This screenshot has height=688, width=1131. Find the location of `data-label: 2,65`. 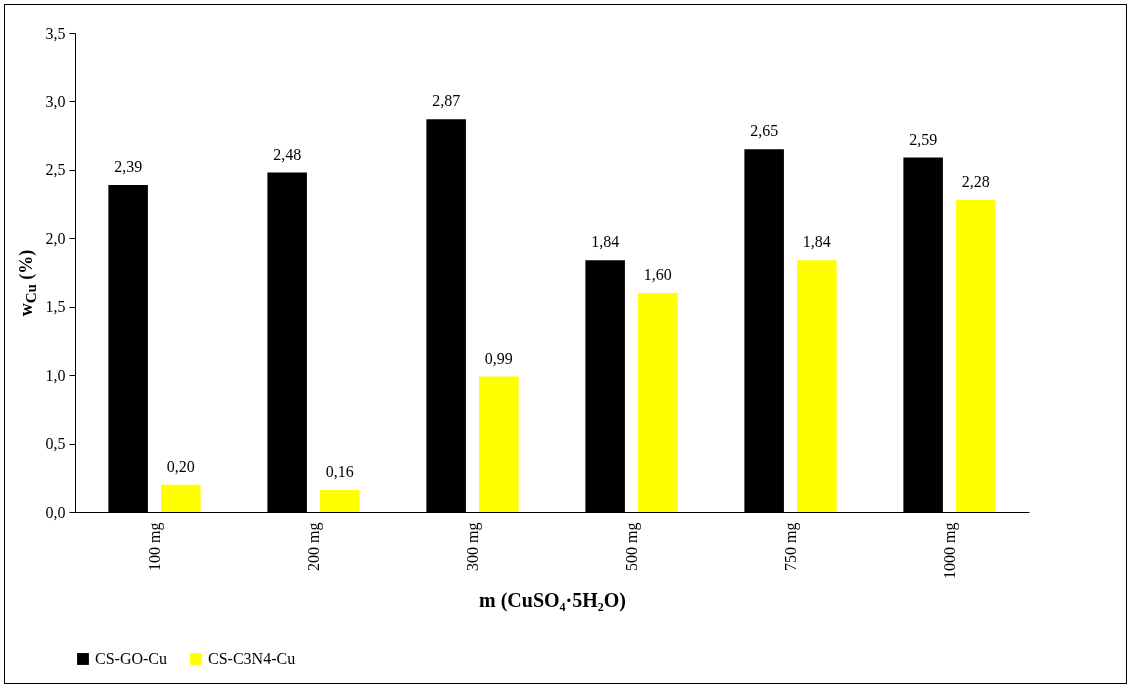

data-label: 2,65 is located at coordinates (764, 131).